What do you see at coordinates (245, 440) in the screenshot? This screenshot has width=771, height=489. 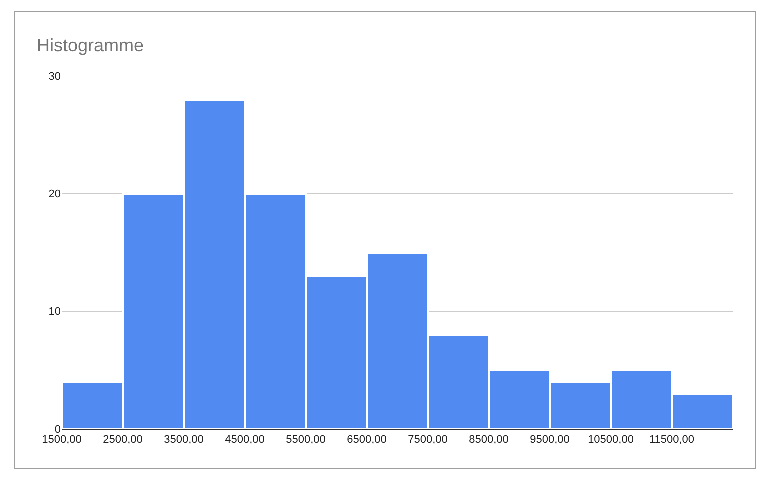 I see `x-tick-label: 4500,00` at bounding box center [245, 440].